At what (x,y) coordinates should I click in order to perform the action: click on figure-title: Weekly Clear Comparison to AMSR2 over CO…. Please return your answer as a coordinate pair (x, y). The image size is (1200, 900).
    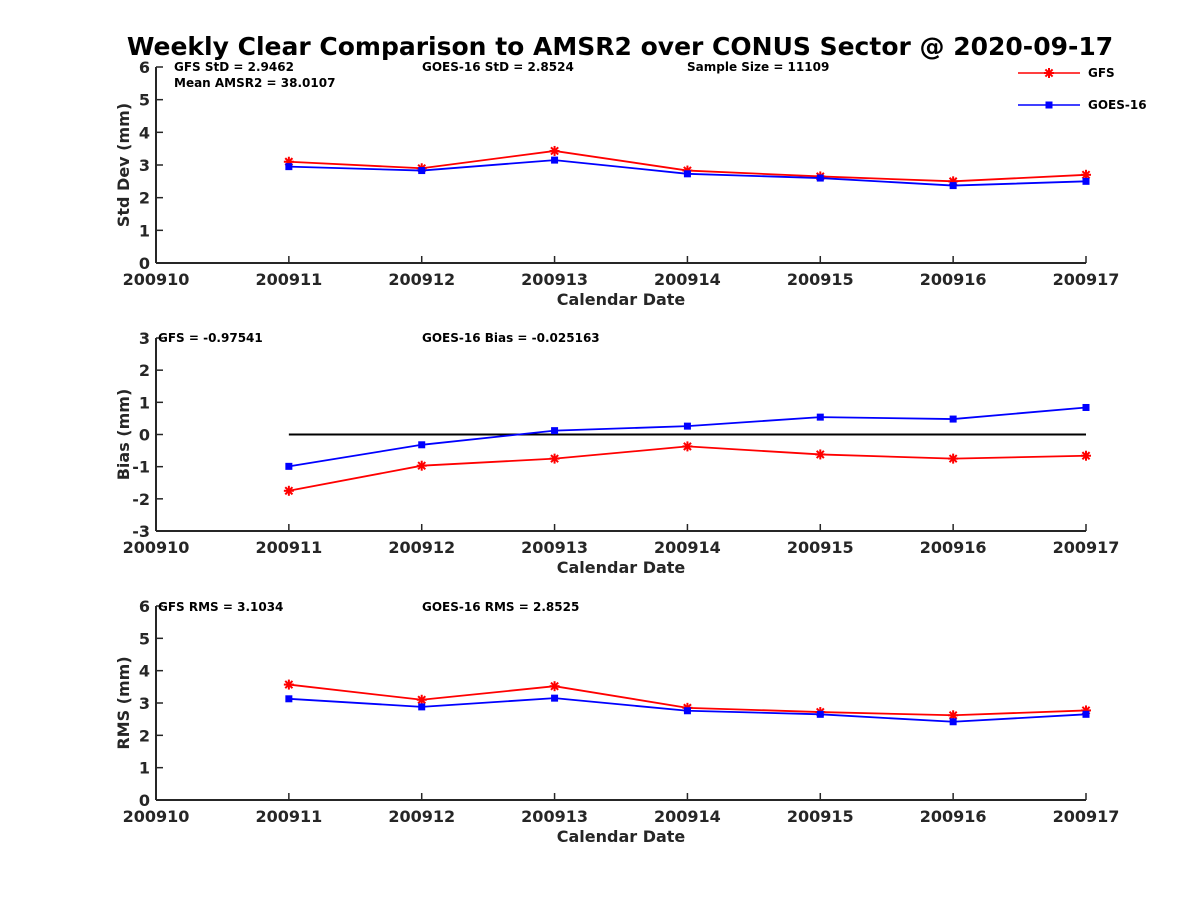
    Looking at the image, I should click on (620, 46).